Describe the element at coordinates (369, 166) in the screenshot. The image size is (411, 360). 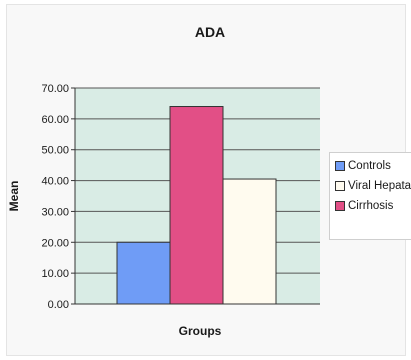
I see `legend-label-controls: Controls` at that location.